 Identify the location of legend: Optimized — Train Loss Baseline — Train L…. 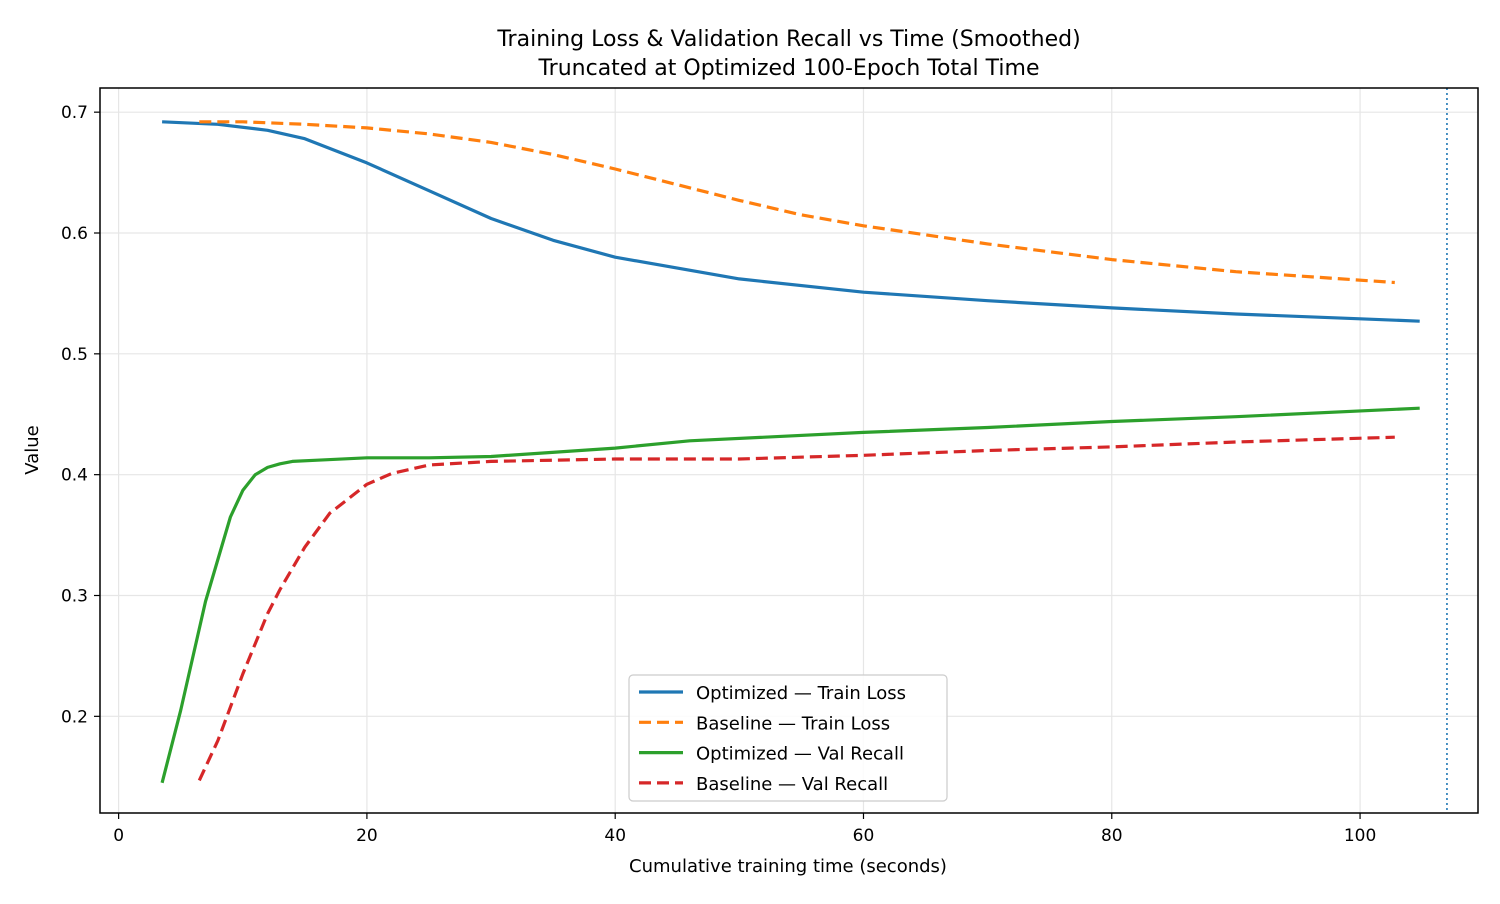
(788, 738).